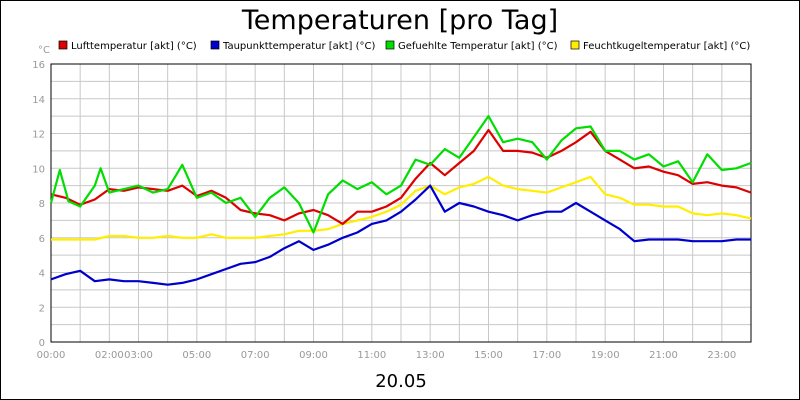  What do you see at coordinates (138, 355) in the screenshot?
I see `x-tick-label: 03:00` at bounding box center [138, 355].